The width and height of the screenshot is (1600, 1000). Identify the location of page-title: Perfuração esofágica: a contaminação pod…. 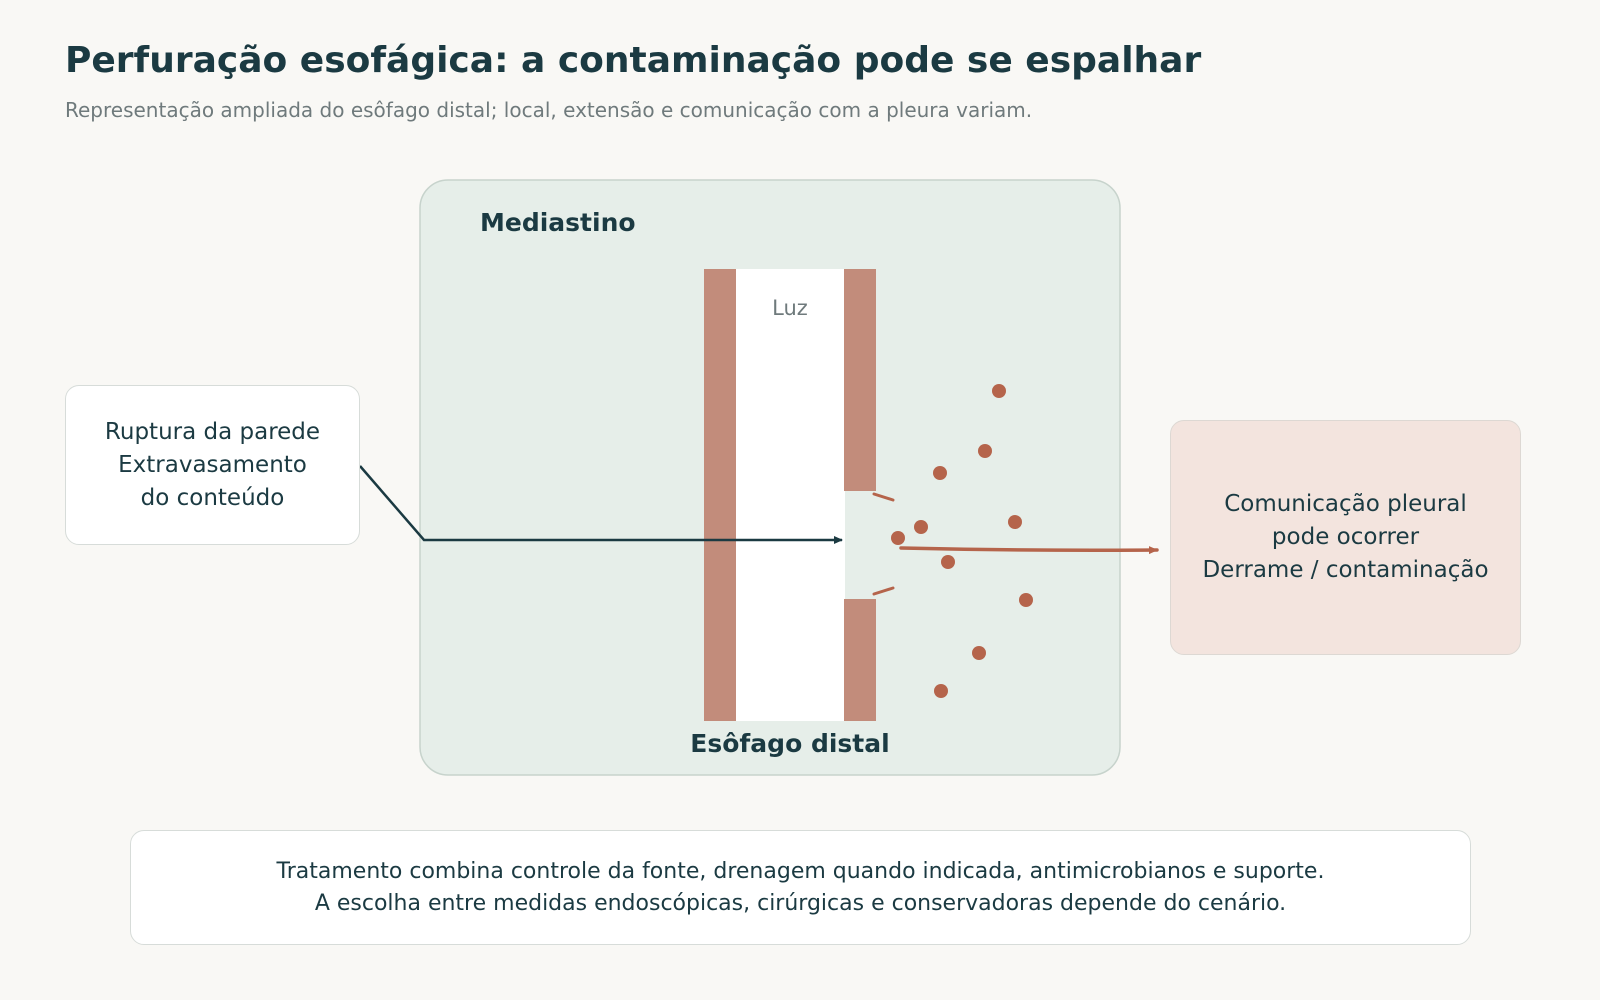
(633, 60).